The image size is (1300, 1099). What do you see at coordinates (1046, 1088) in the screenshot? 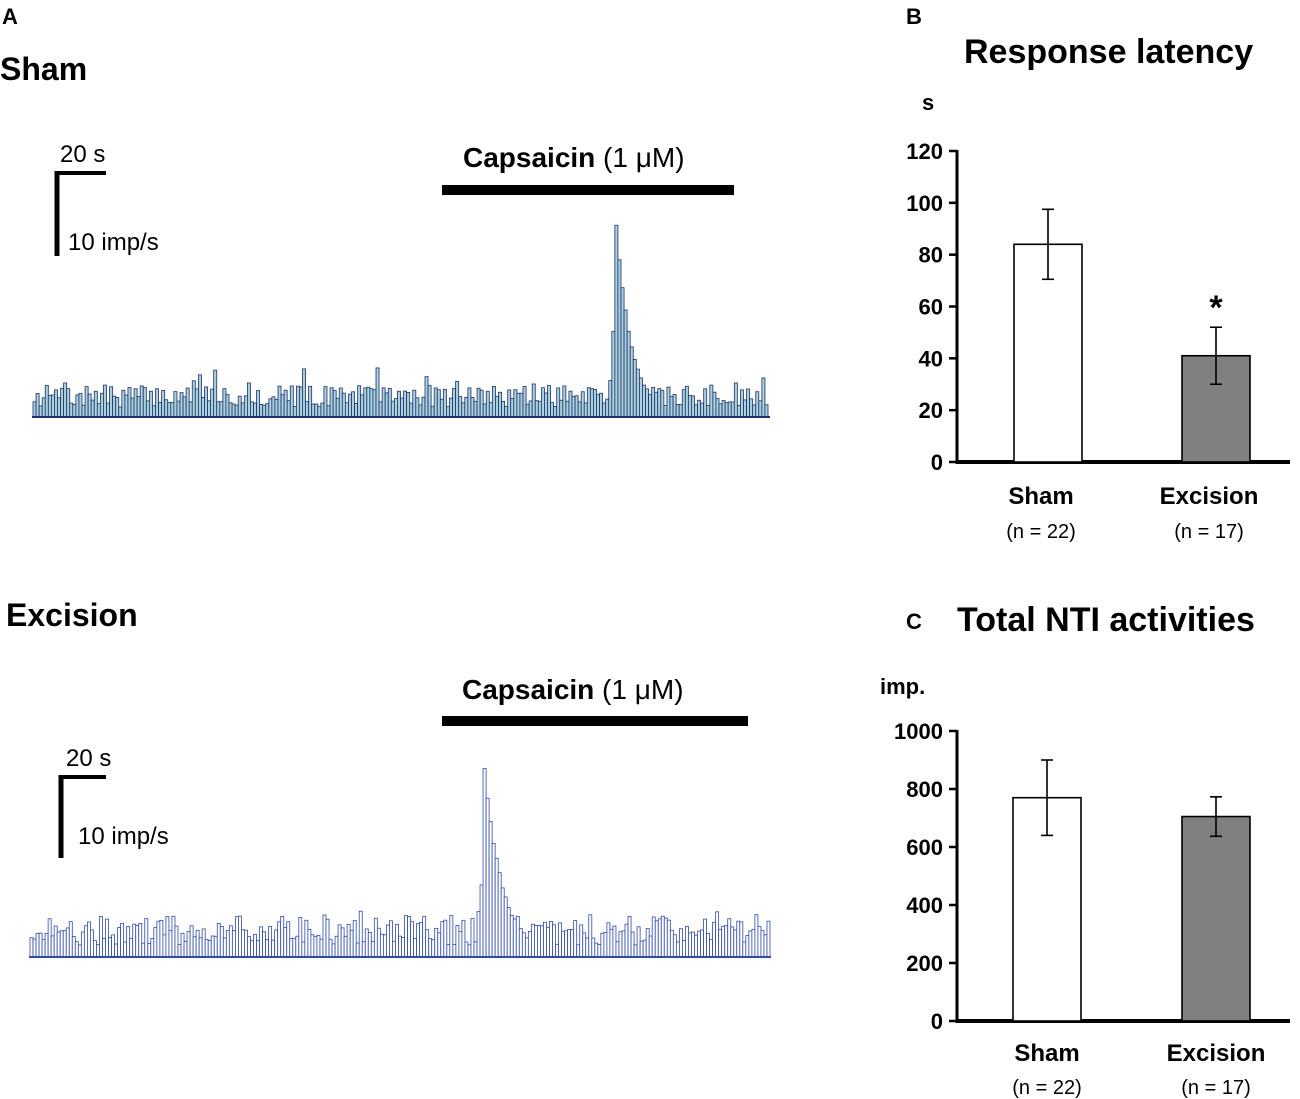
I see `chart-c-n-label: (n = 22)` at bounding box center [1046, 1088].